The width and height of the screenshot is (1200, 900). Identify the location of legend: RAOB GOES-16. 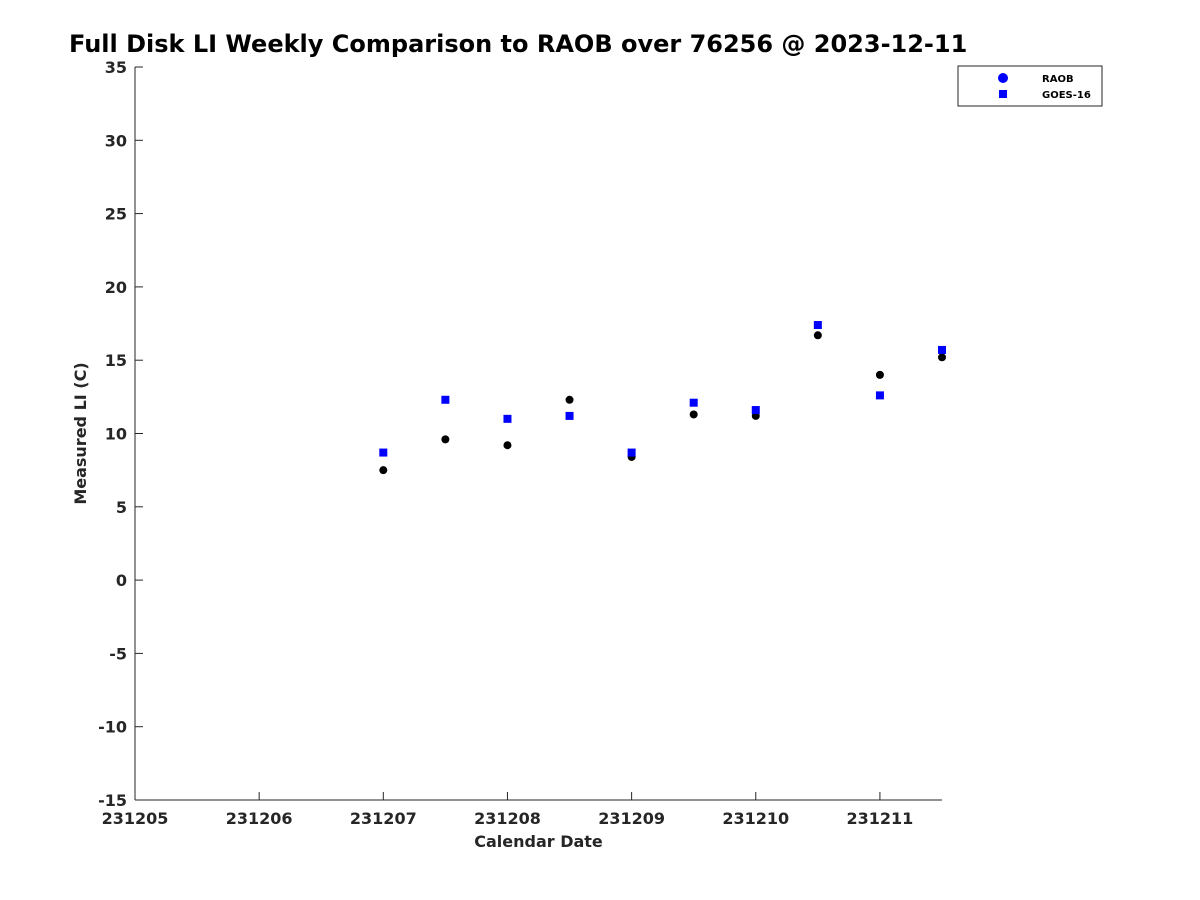
(1030, 86).